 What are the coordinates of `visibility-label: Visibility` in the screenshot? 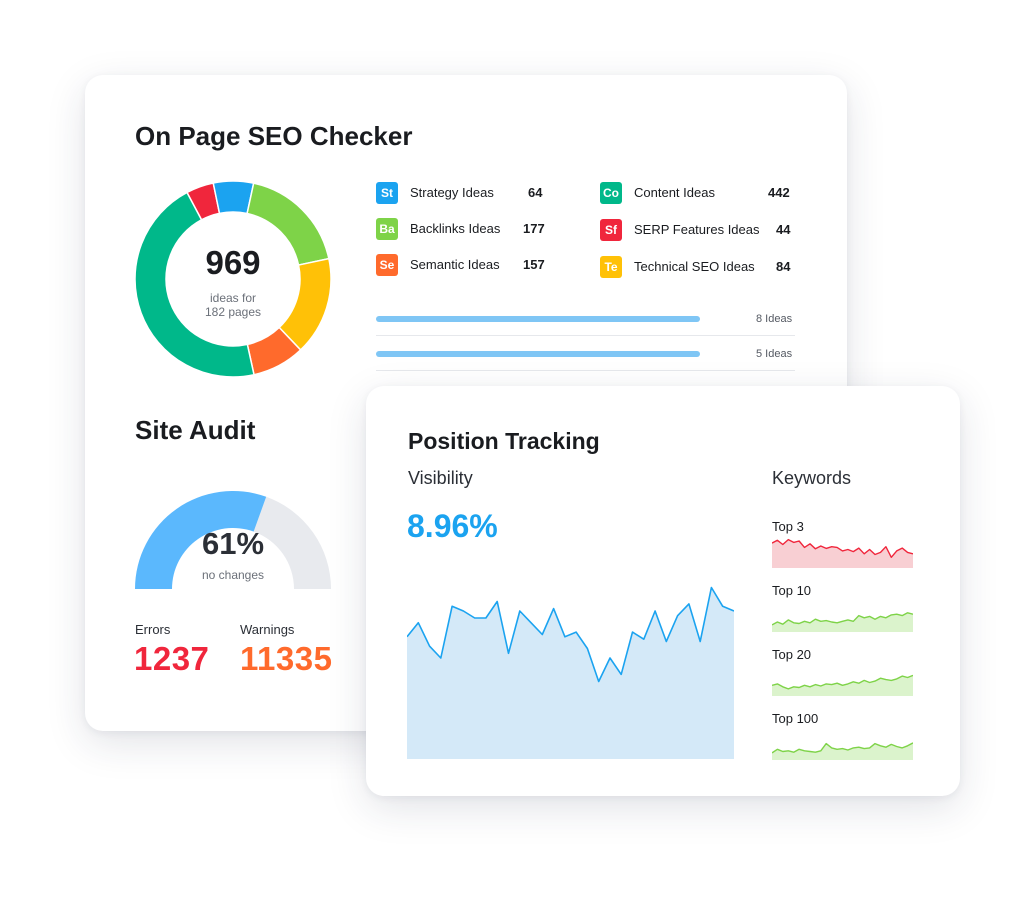 It's located at (440, 478).